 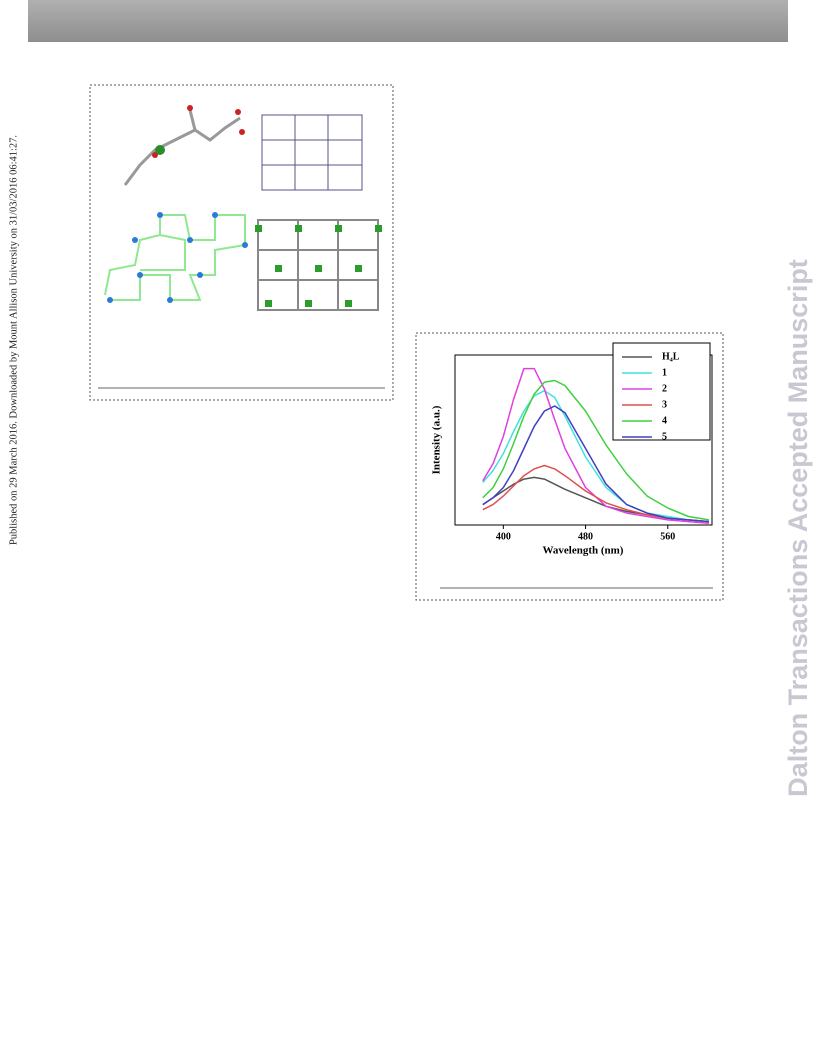 What do you see at coordinates (437, 439) in the screenshot?
I see `y-axis-label: Intensity (a.u.)` at bounding box center [437, 439].